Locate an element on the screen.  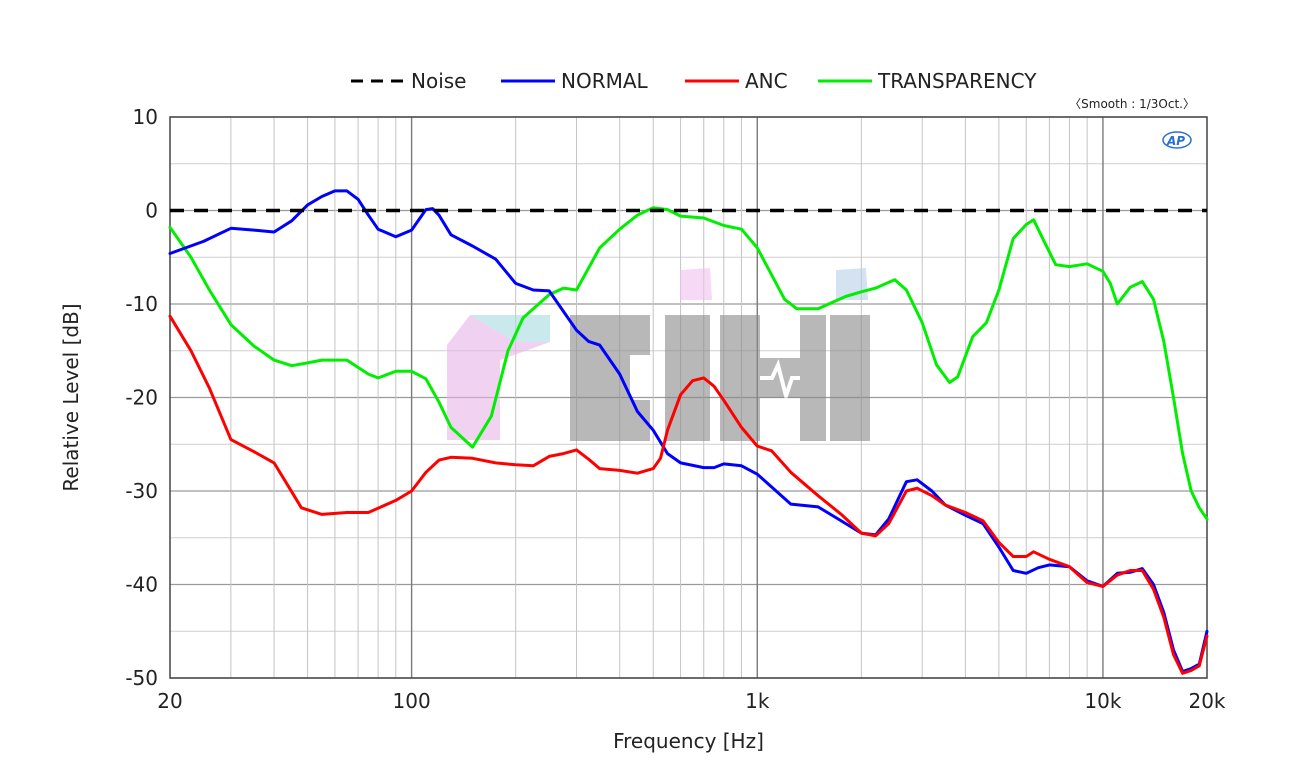
smoothing-note: 〈Smooth : 1/3Oct.〉 is located at coordinates (1132, 104).